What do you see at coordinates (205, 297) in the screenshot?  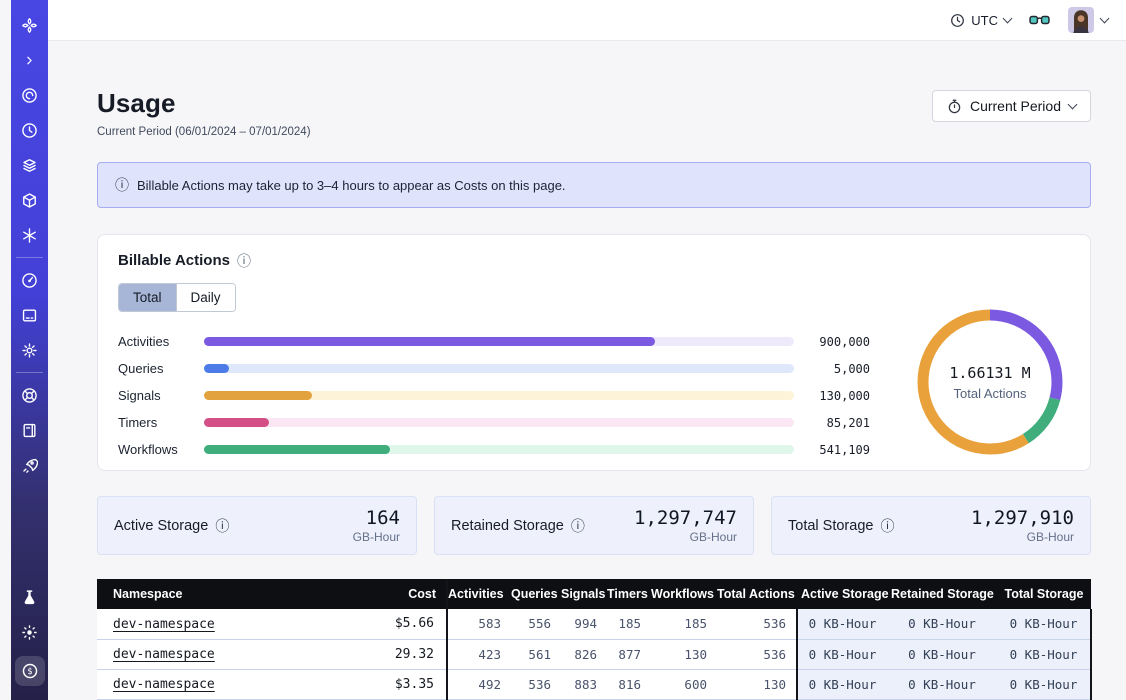 I see `tab-daily: Daily` at bounding box center [205, 297].